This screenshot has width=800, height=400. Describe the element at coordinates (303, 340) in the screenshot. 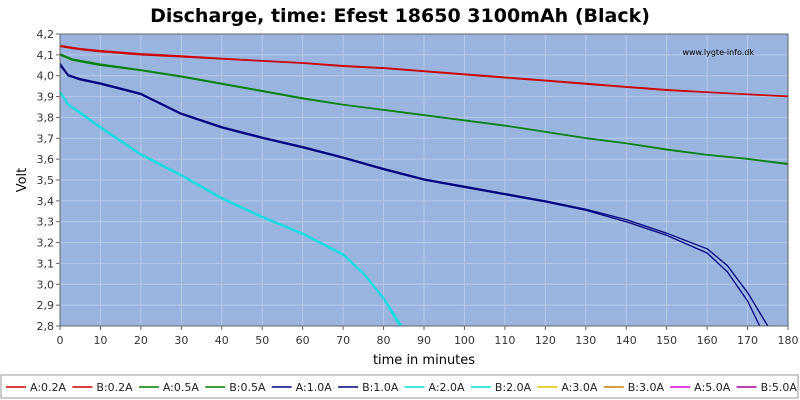

I see `x-tick-label: 60` at that location.